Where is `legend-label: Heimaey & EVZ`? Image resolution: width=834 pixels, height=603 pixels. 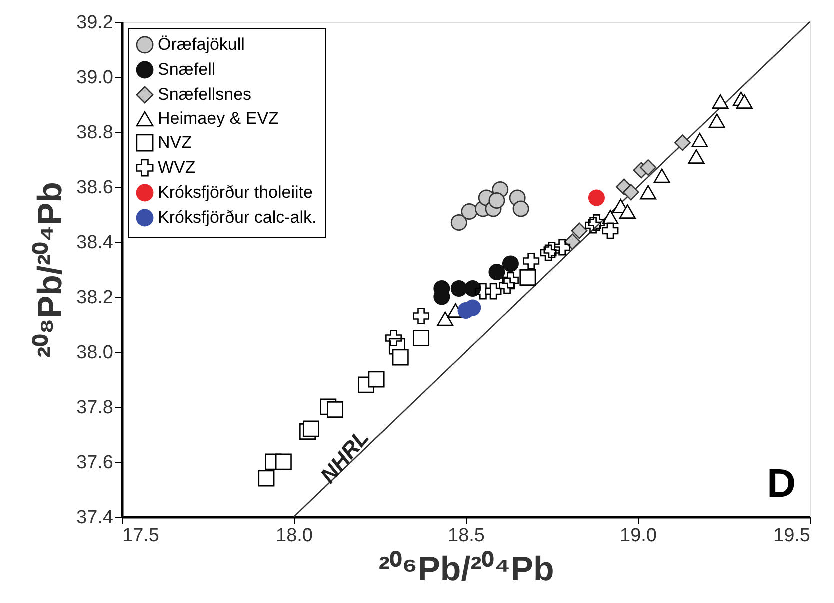
legend-label: Heimaey & EVZ is located at coordinates (218, 118).